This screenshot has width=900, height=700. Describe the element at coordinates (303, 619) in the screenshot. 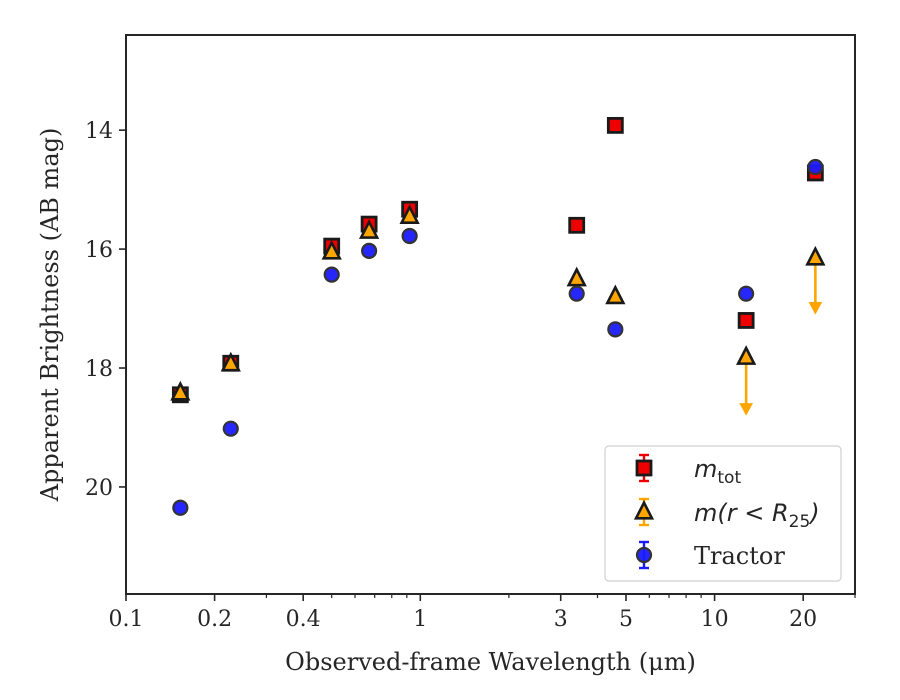

I see `x-tick-label-2: 0.4` at that location.